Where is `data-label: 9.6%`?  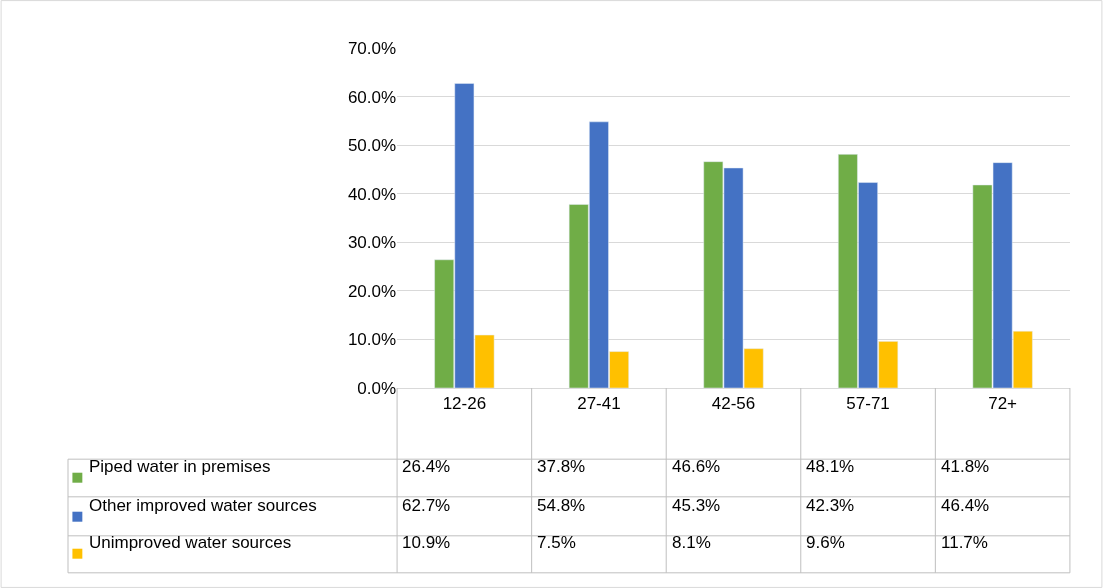 data-label: 9.6% is located at coordinates (825, 542).